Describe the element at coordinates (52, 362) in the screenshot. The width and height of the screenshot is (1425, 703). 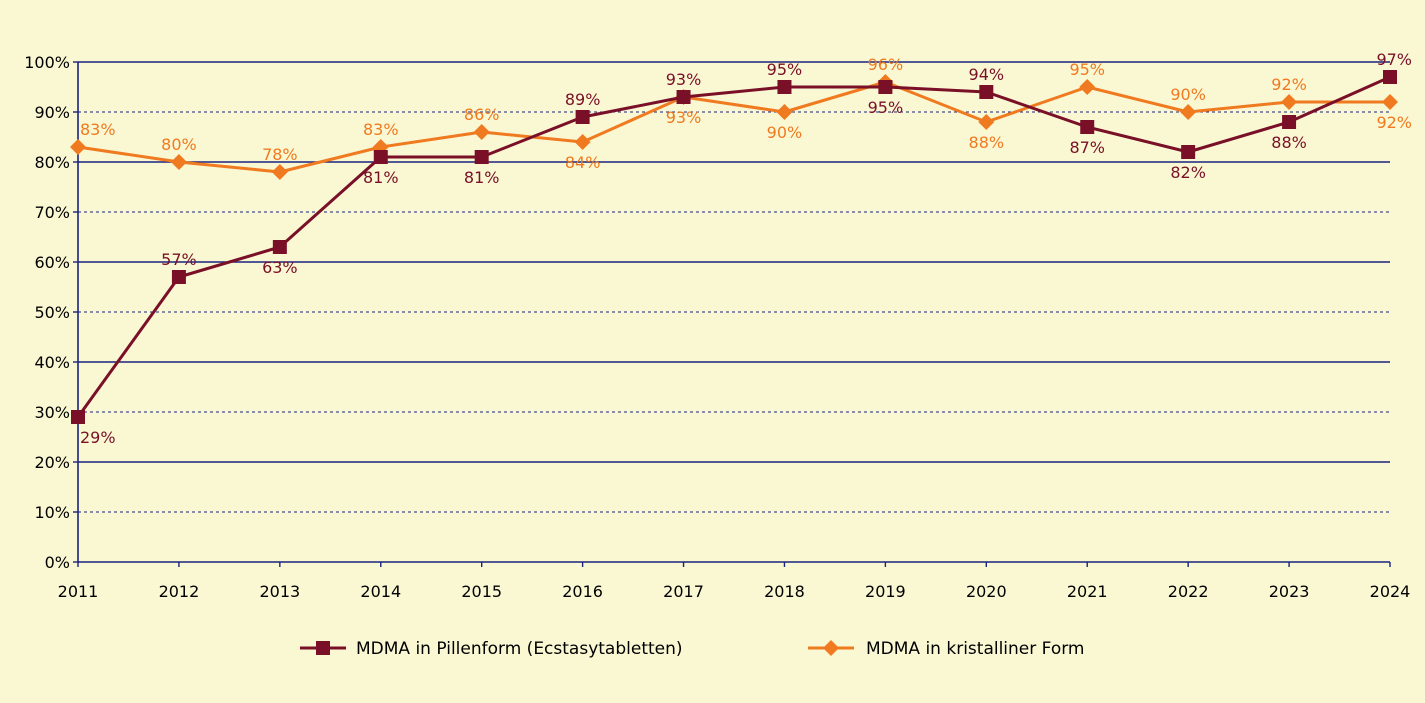
I see `y-tick-label: 40%` at that location.